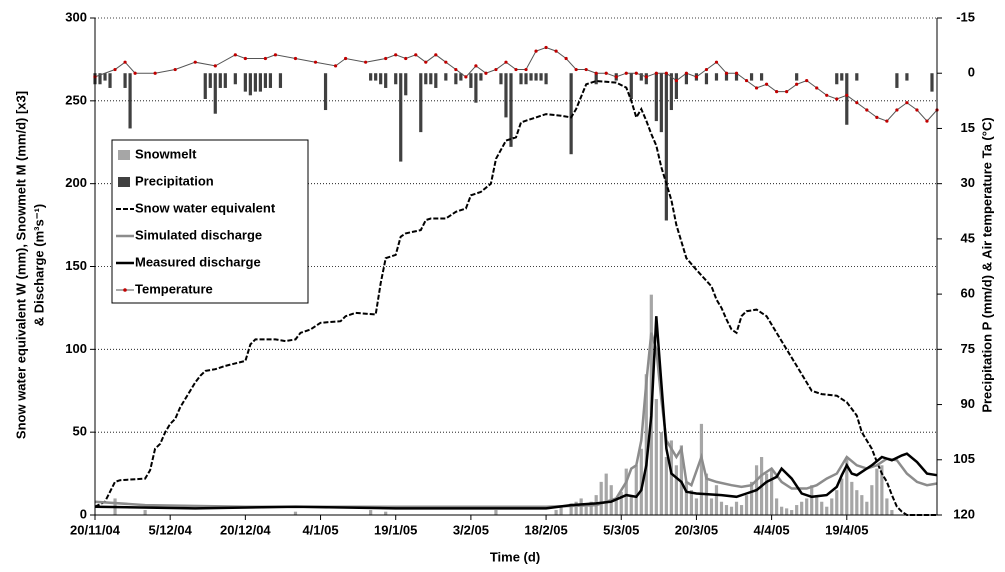 Image resolution: width=1005 pixels, height=572 pixels. What do you see at coordinates (772, 529) in the screenshot?
I see `x-tick-label: 4/4/05` at bounding box center [772, 529].